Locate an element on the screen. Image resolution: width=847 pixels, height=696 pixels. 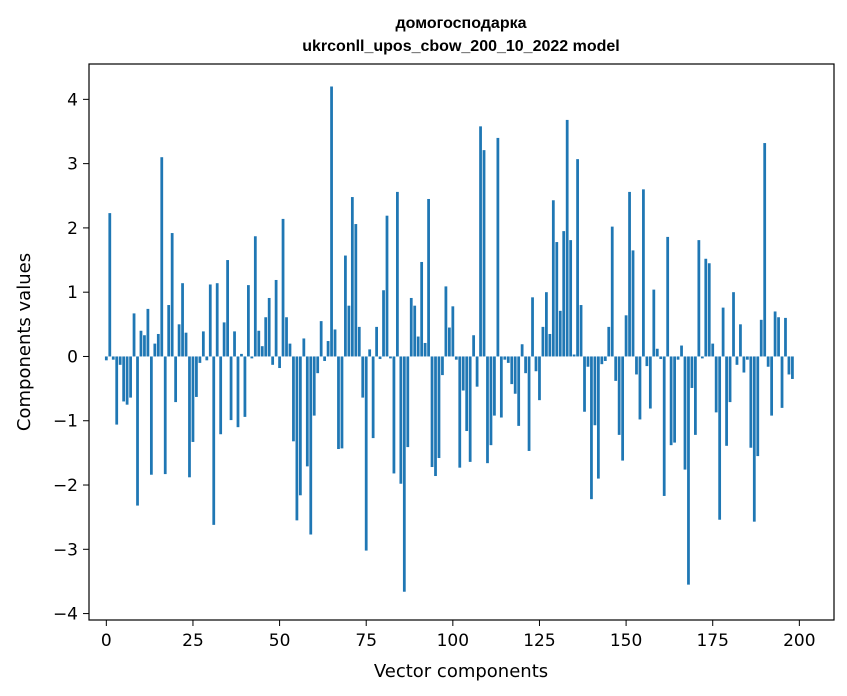
chart-title: домогосподарка is located at coordinates (461, 23).